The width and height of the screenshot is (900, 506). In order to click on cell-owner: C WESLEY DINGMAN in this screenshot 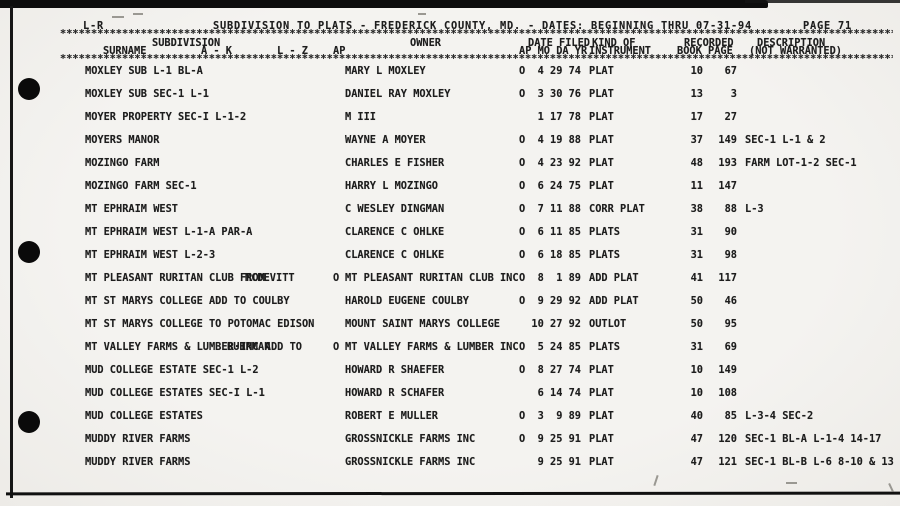, I will do `click(395, 209)`.